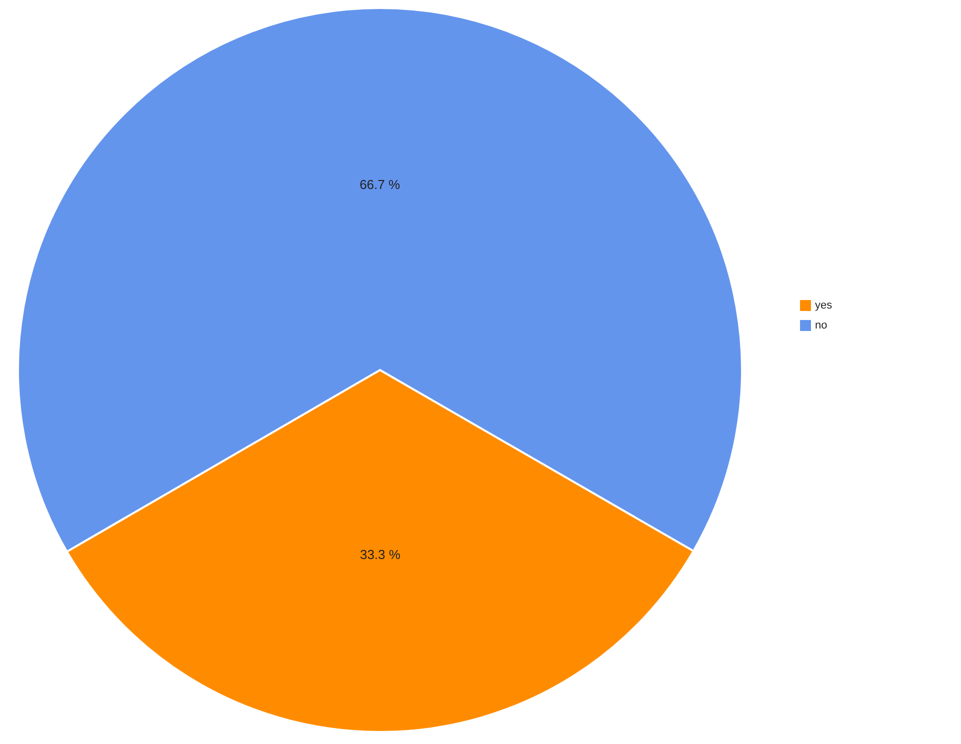 The width and height of the screenshot is (961, 744). Describe the element at coordinates (821, 326) in the screenshot. I see `legend-label: no` at that location.